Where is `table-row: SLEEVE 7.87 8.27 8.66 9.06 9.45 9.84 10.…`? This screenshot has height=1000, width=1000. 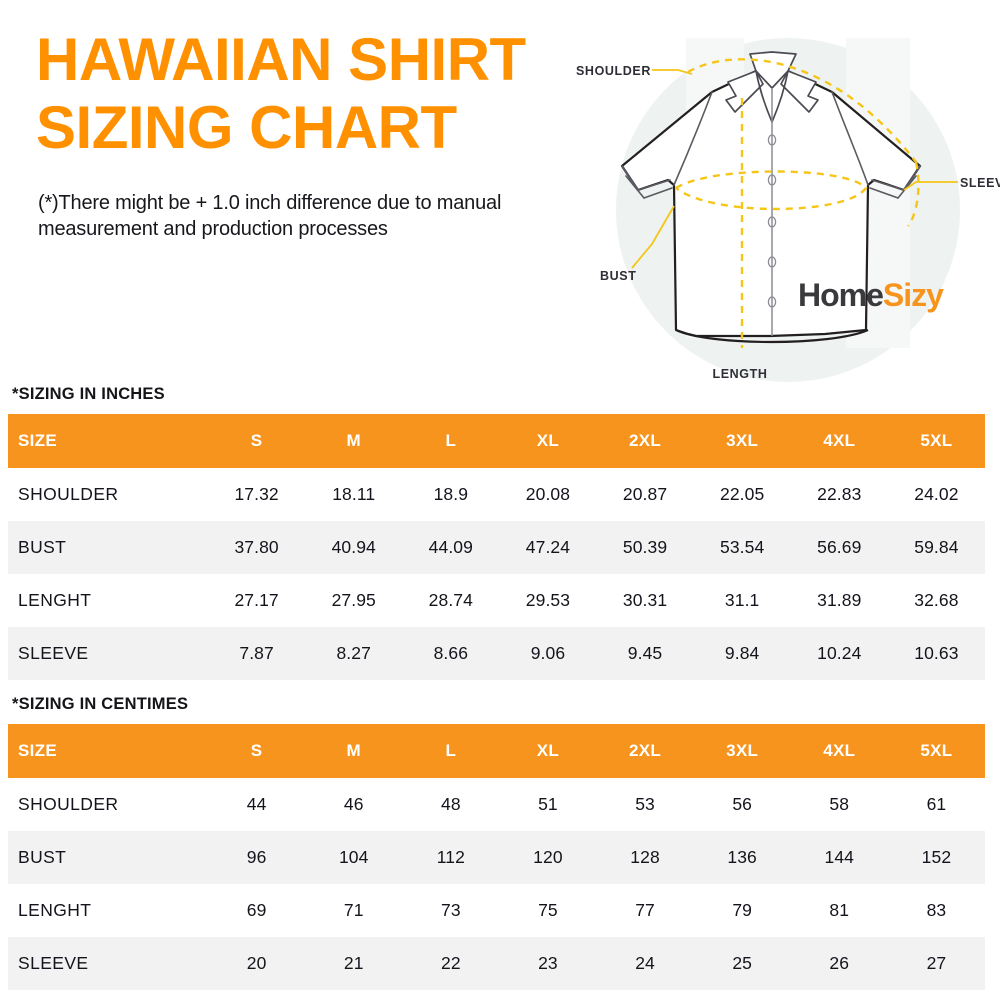
table-row: SLEEVE 7.87 8.27 8.66 9.06 9.45 9.84 10.… is located at coordinates (496, 653).